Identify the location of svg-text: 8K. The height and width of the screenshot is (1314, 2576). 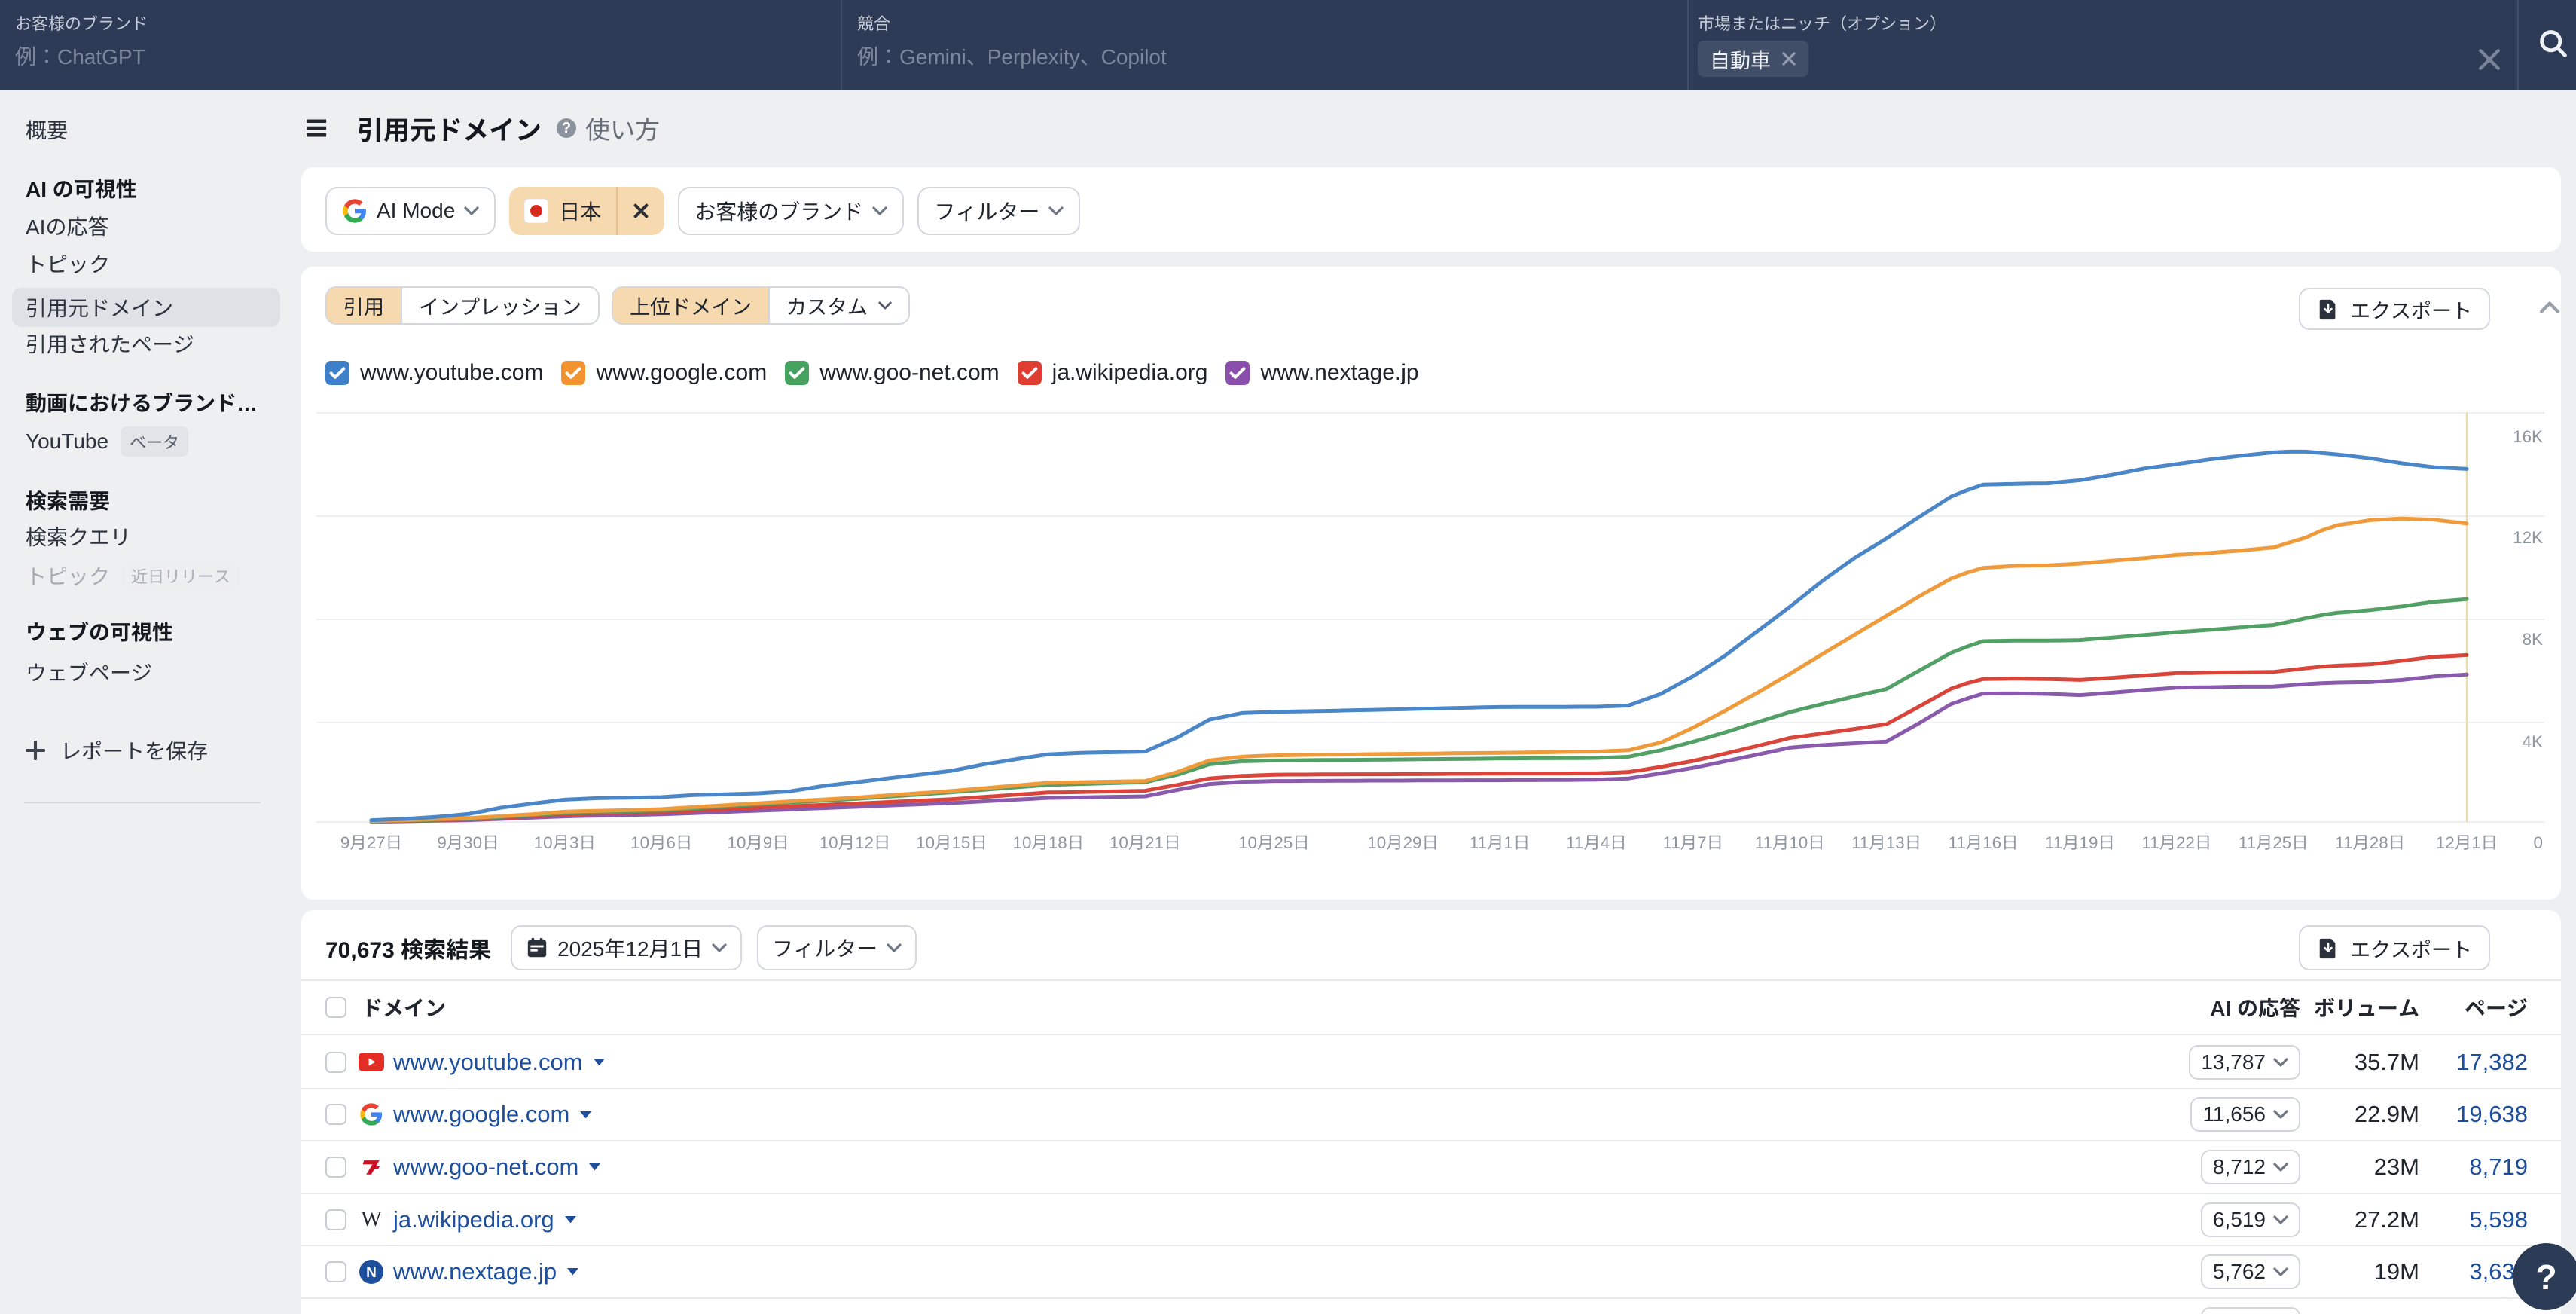
(2533, 639).